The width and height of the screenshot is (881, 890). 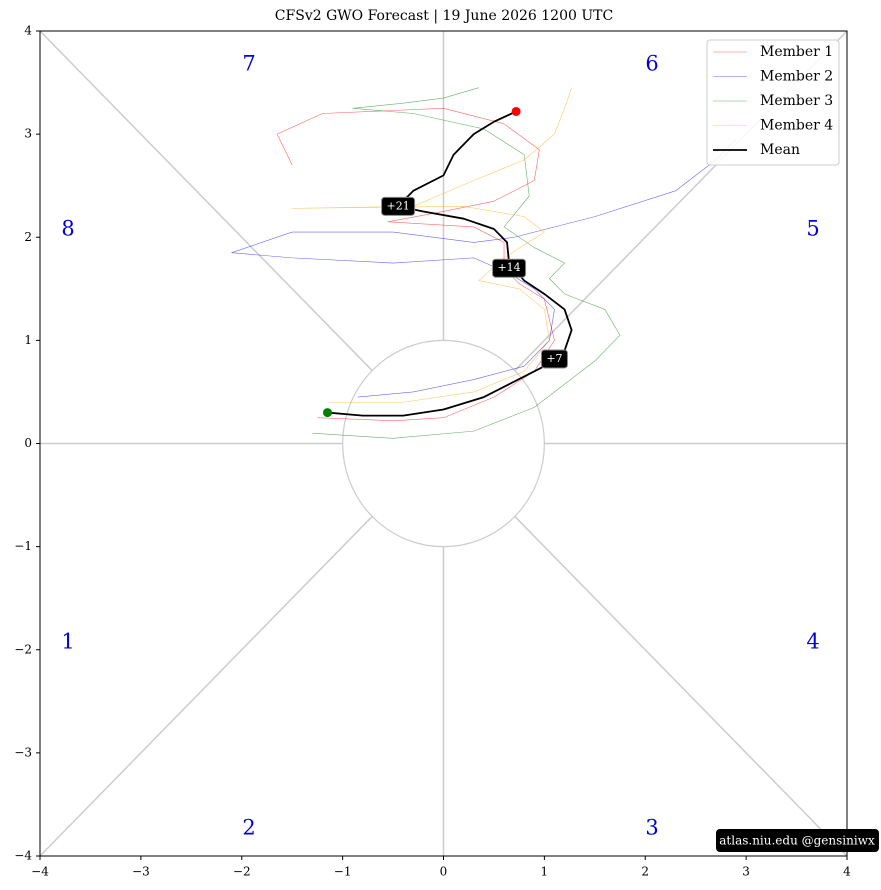 What do you see at coordinates (812, 642) in the screenshot?
I see `phase-label: 4` at bounding box center [812, 642].